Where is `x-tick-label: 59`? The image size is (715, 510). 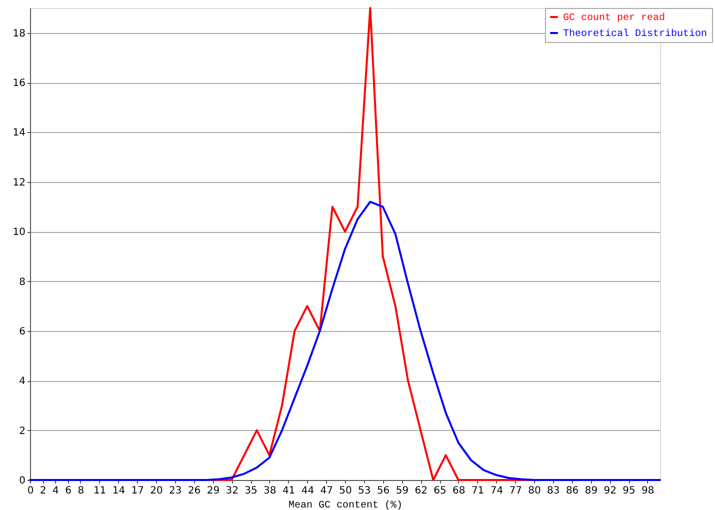 x-tick-label: 59 is located at coordinates (402, 491).